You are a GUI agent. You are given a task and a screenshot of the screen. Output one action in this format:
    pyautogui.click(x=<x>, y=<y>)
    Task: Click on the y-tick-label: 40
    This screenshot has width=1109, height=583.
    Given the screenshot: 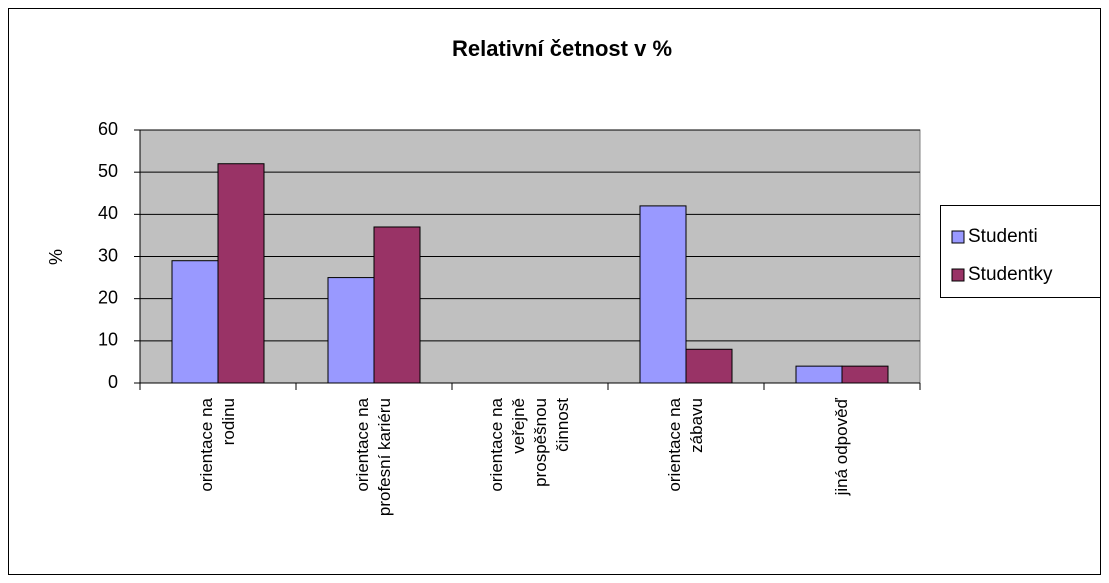 What is the action you would take?
    pyautogui.click(x=108, y=213)
    